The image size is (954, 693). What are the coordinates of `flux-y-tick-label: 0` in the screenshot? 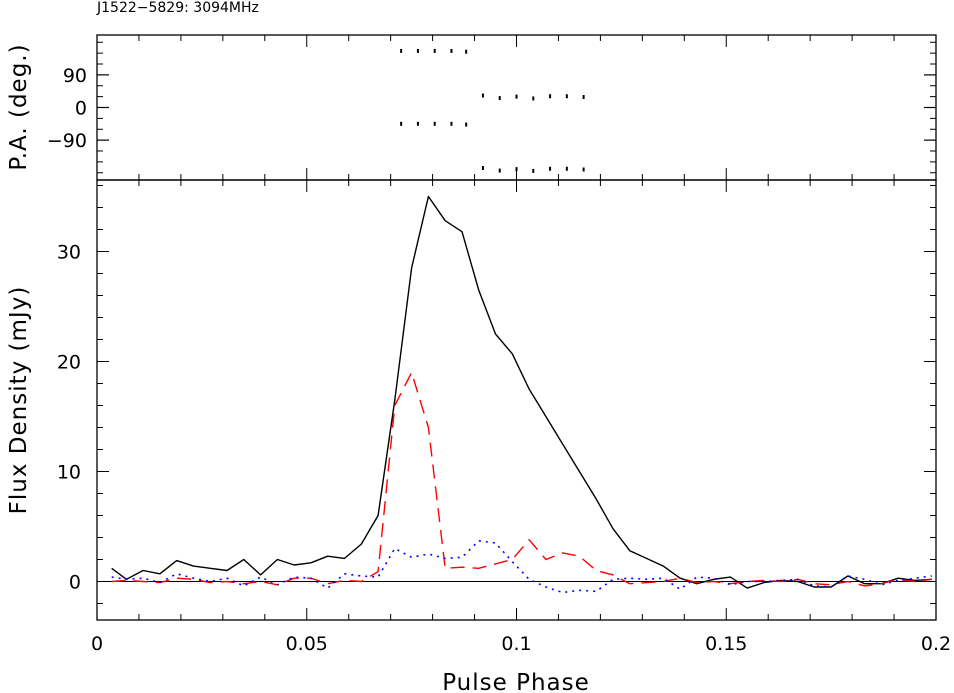 It's located at (75, 583).